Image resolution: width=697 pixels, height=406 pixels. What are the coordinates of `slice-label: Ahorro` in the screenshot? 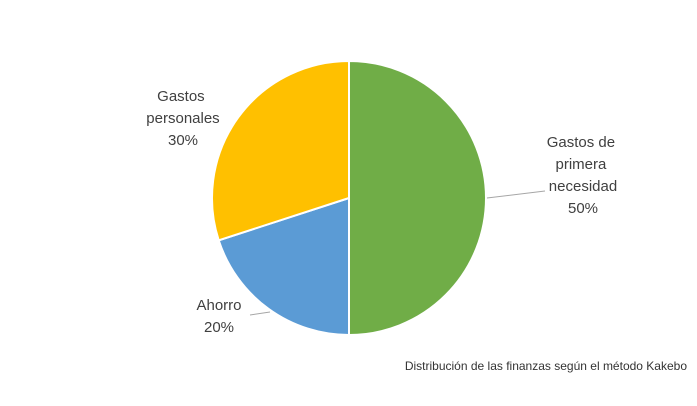 It's located at (218, 305).